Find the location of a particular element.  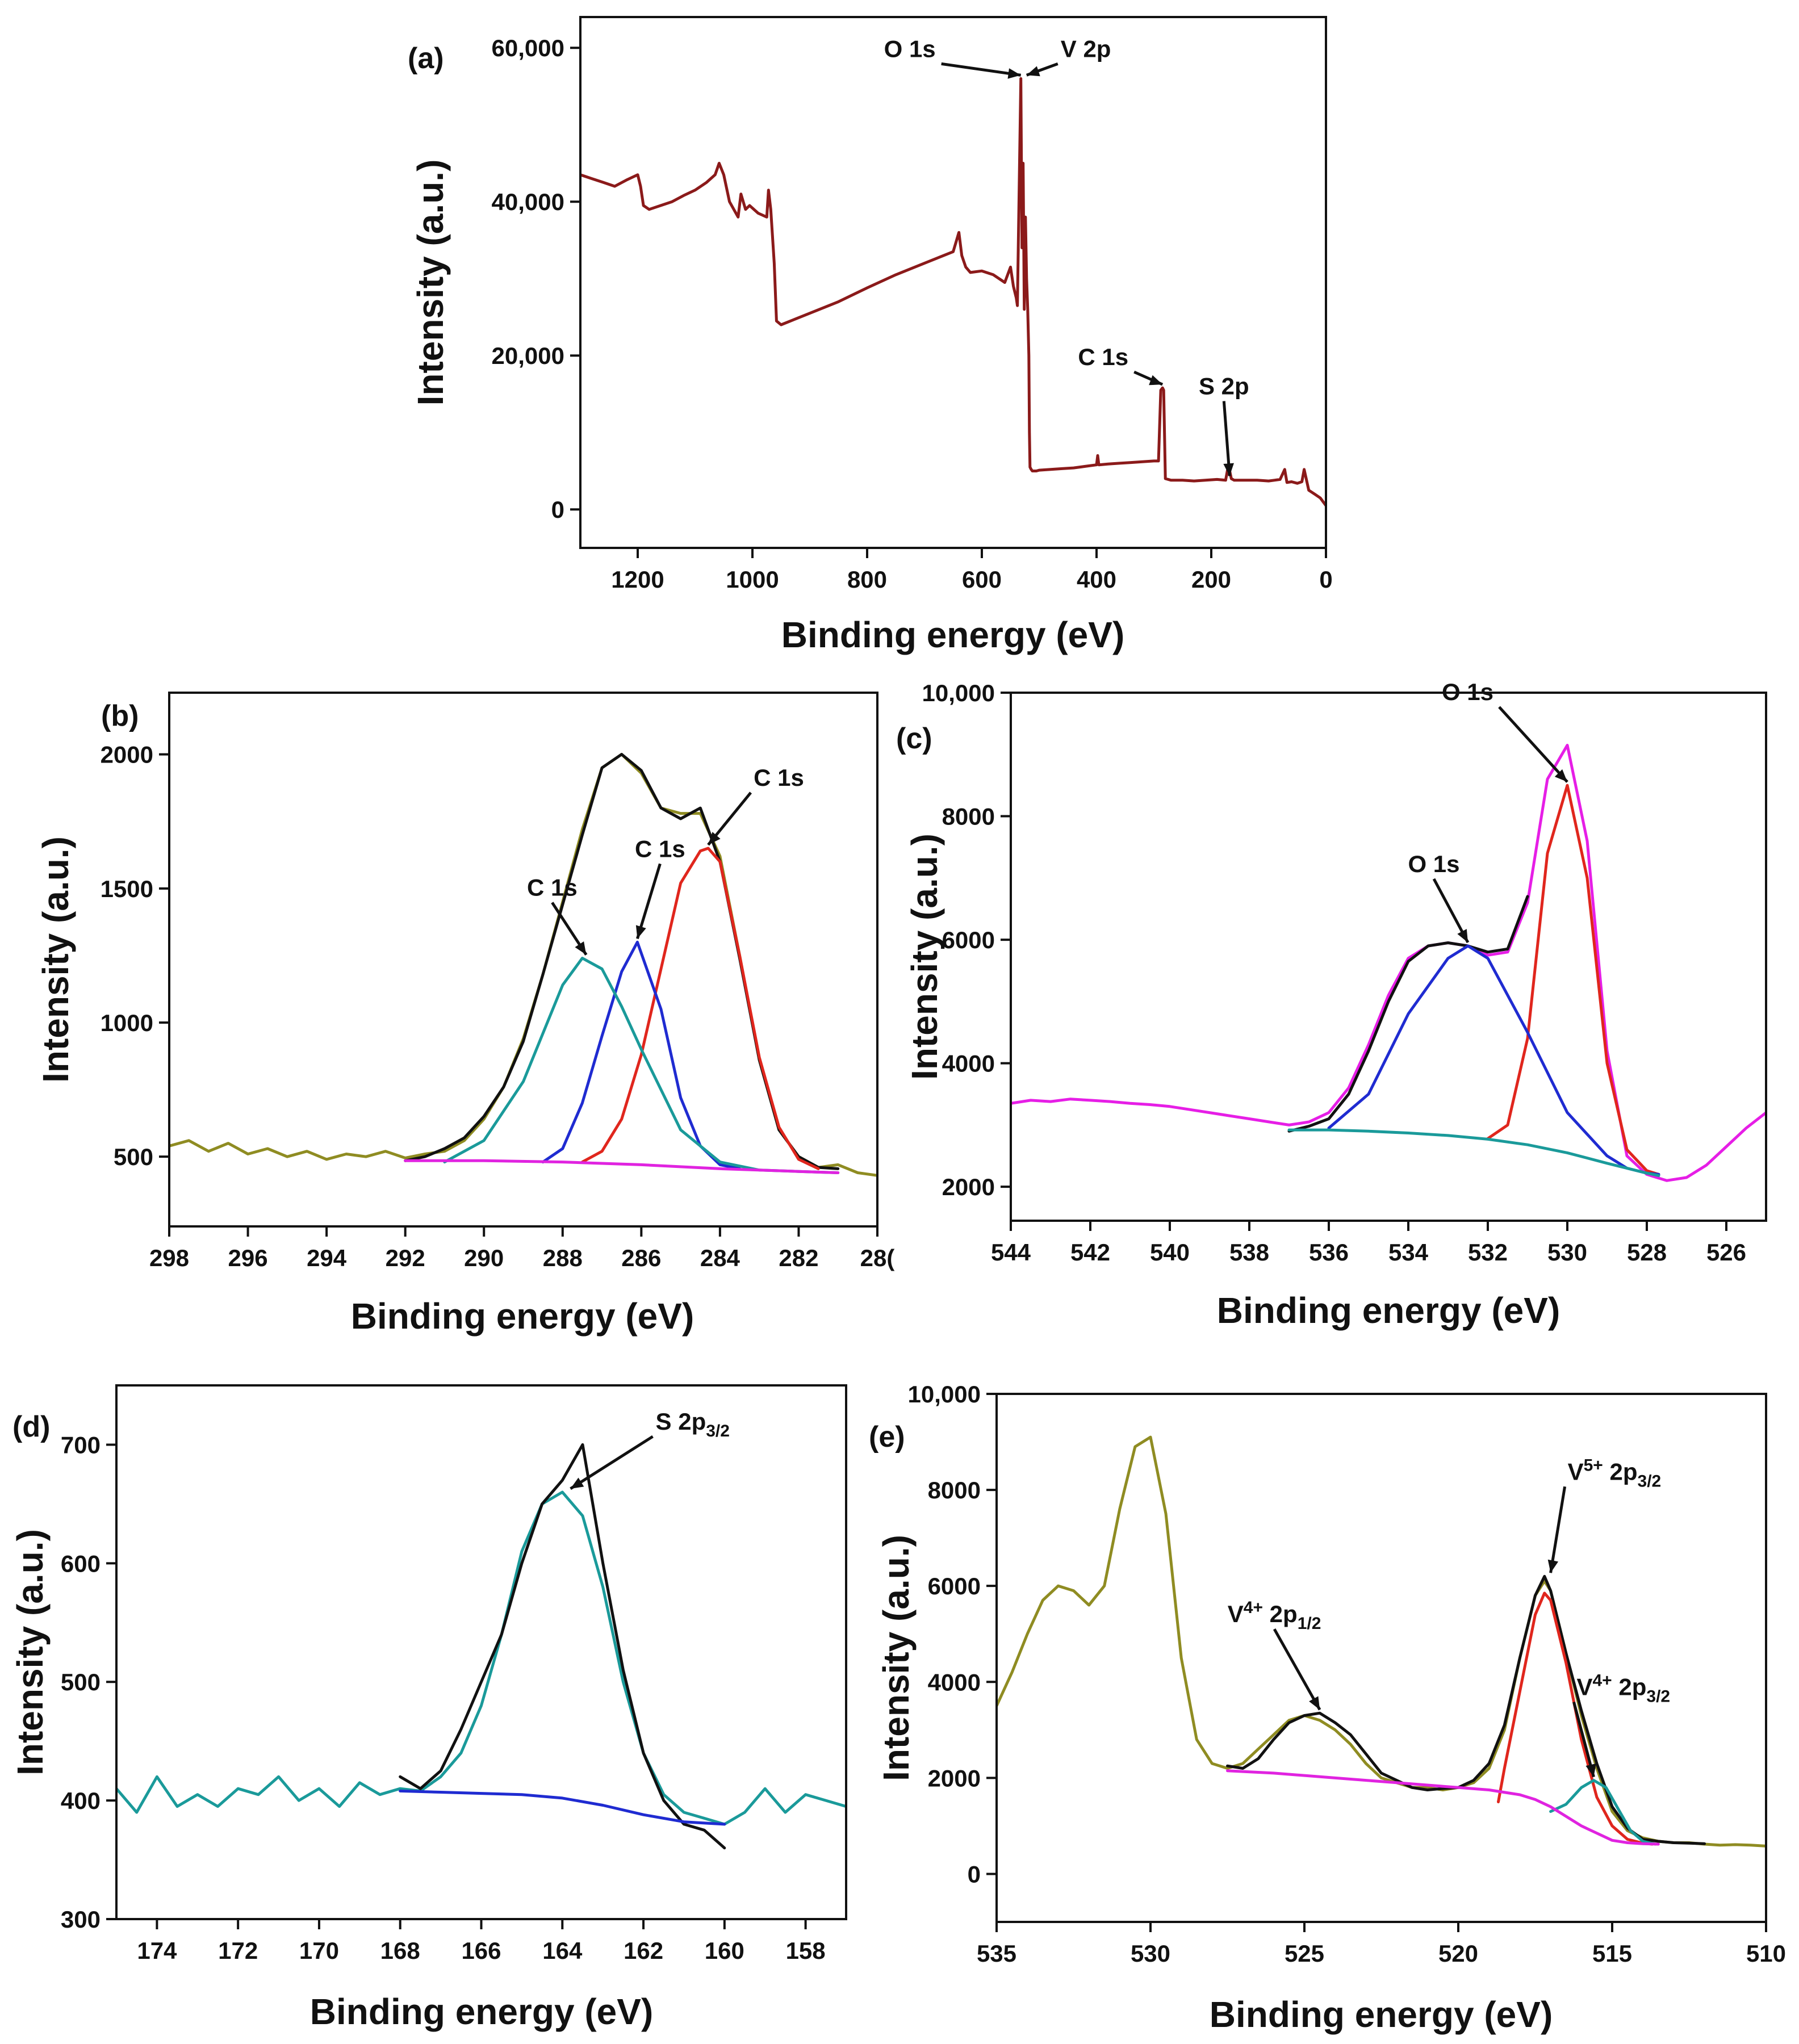

x-tick-label: 535 is located at coordinates (996, 1953).